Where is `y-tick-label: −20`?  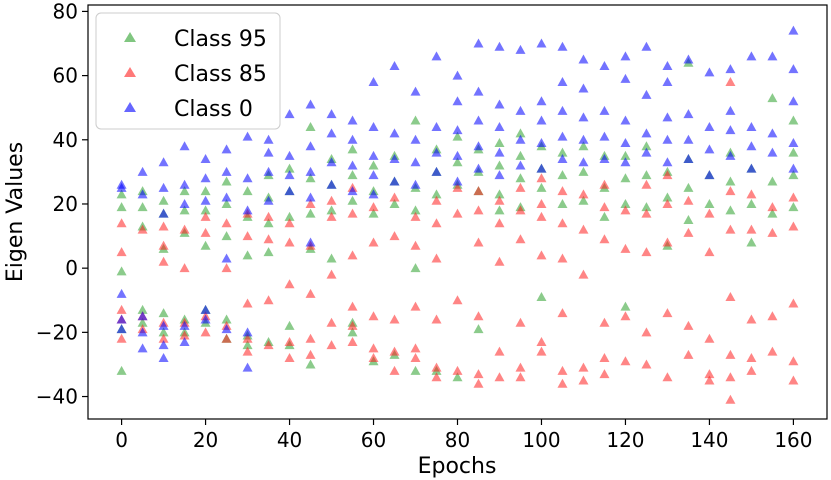 y-tick-label: −20 is located at coordinates (57, 332).